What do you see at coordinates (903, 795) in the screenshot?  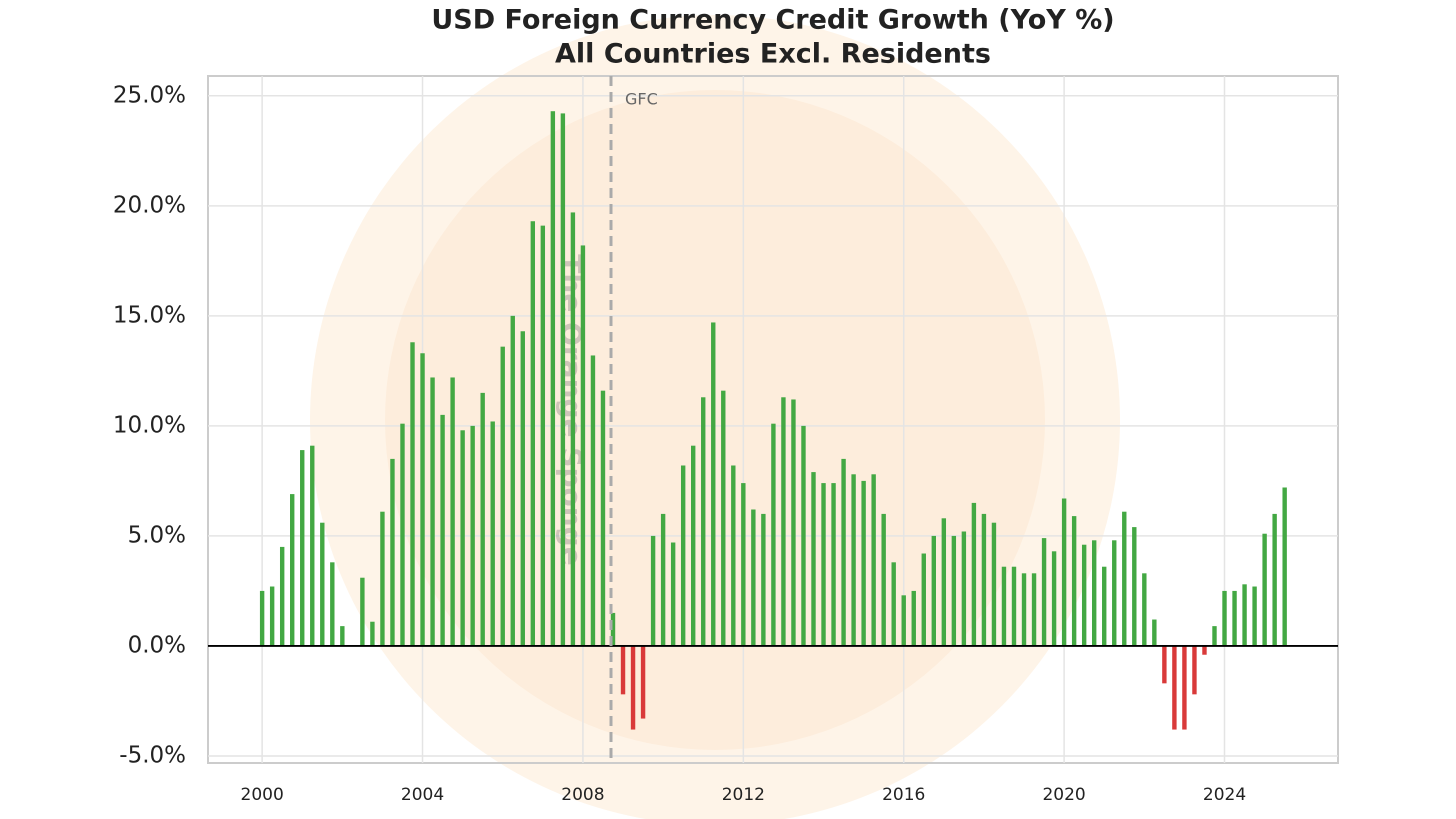 I see `x-tick-label: 2016` at bounding box center [903, 795].